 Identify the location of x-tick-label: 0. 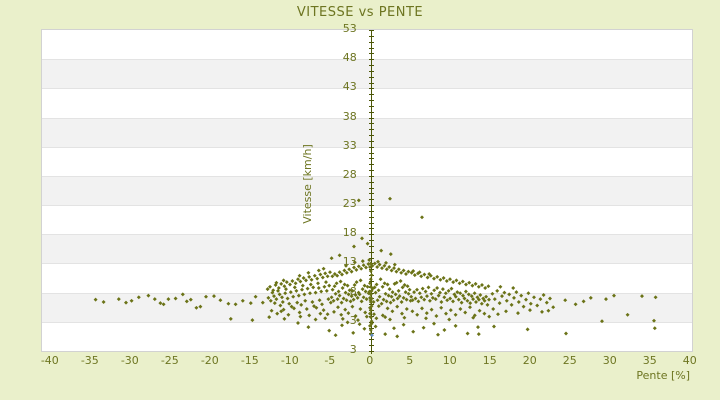
(370, 360).